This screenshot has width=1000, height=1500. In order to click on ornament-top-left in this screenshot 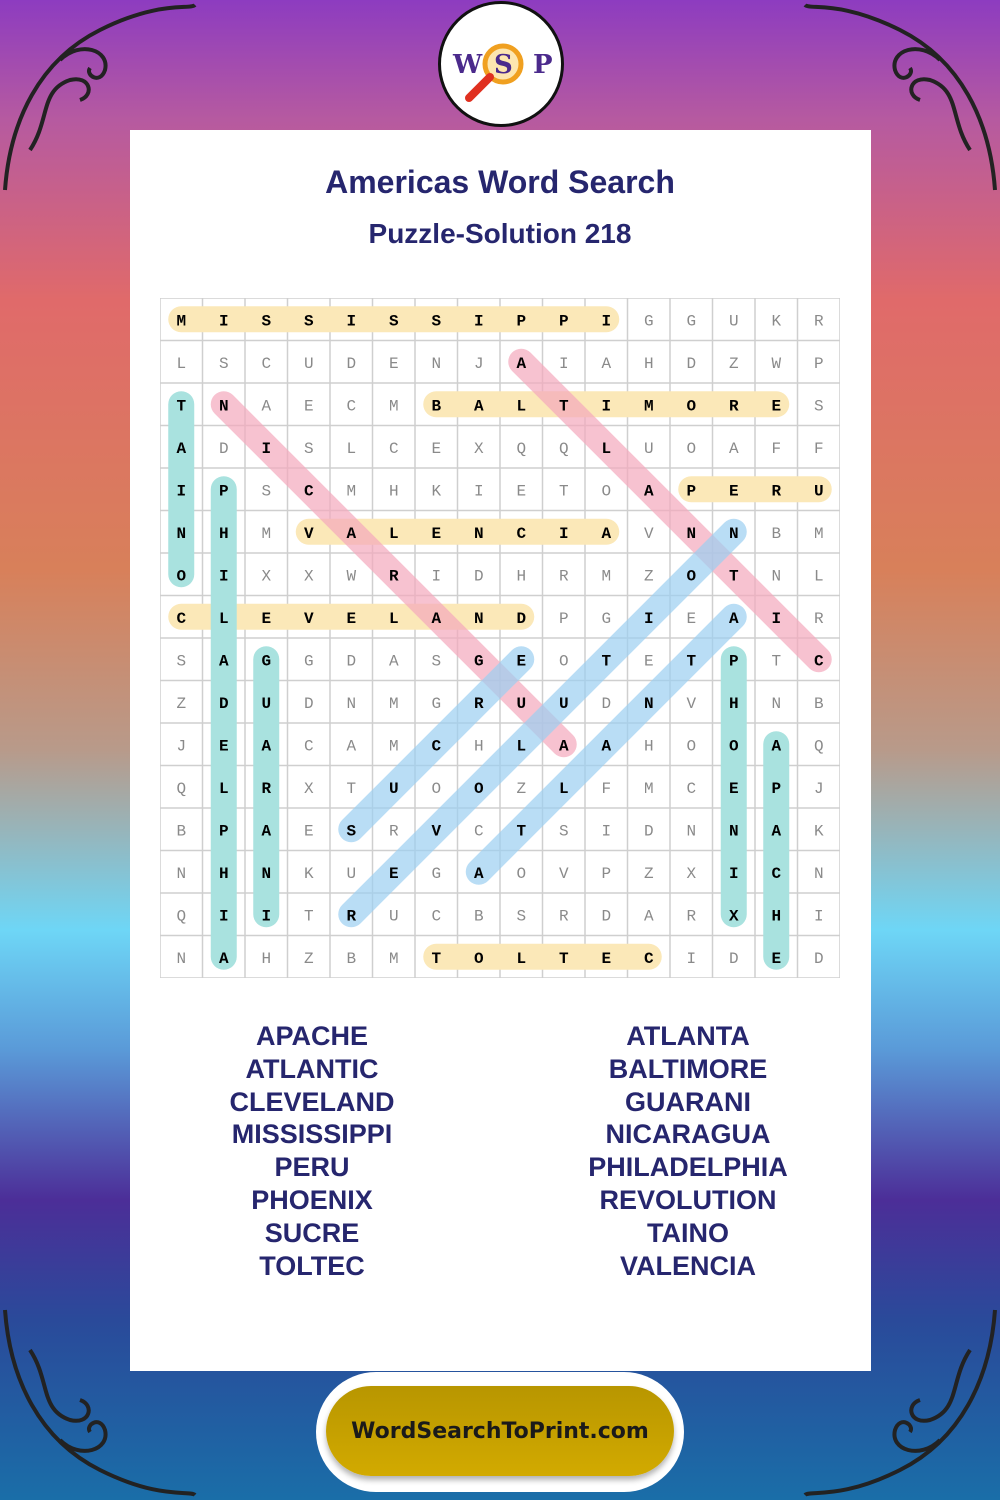, I will do `click(100, 97)`.